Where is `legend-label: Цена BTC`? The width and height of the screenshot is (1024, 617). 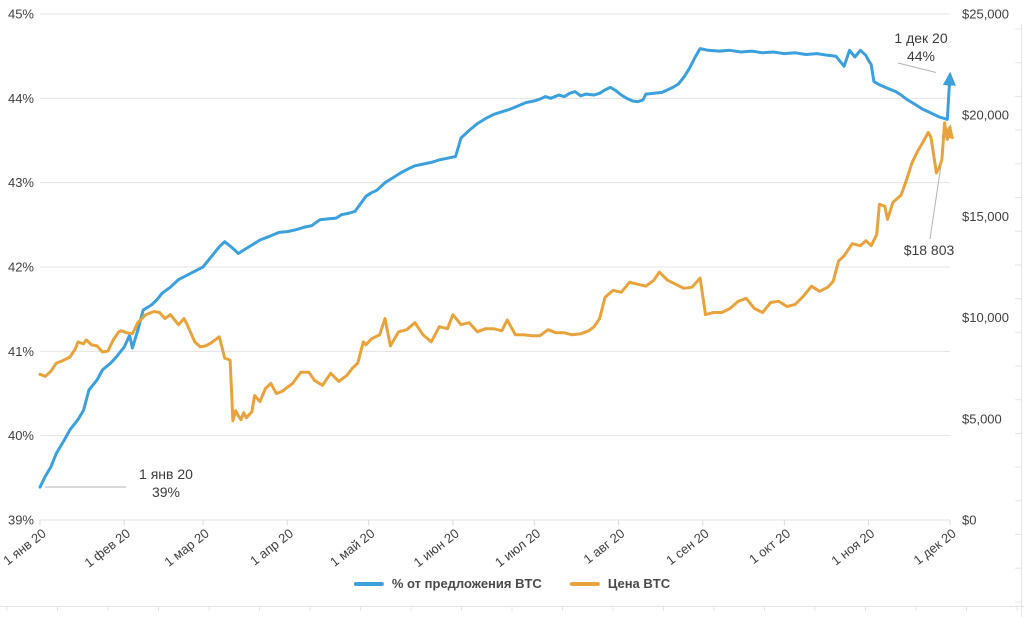
legend-label: Цена BTC is located at coordinates (639, 583).